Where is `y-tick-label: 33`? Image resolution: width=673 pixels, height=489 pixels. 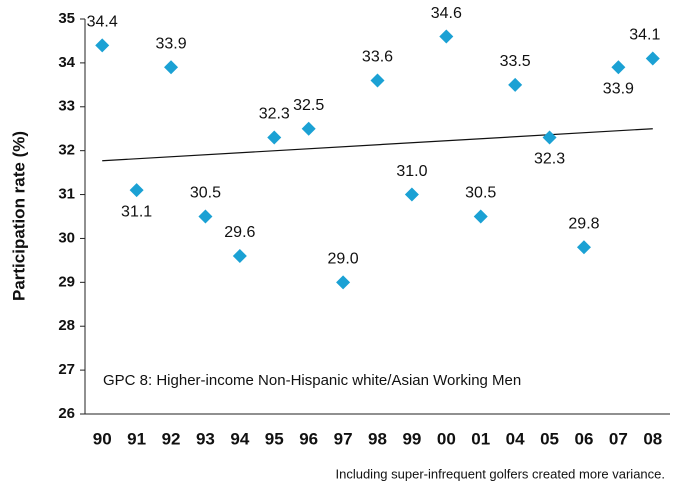
y-tick-label: 33 is located at coordinates (66, 106).